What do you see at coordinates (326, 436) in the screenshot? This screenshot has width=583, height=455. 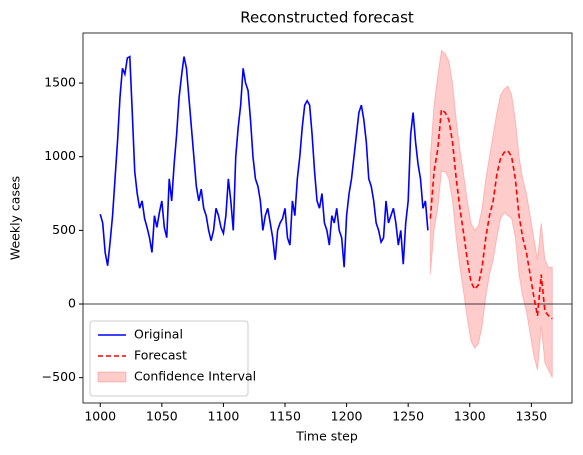 I see `x-axis-label: Time step` at bounding box center [326, 436].